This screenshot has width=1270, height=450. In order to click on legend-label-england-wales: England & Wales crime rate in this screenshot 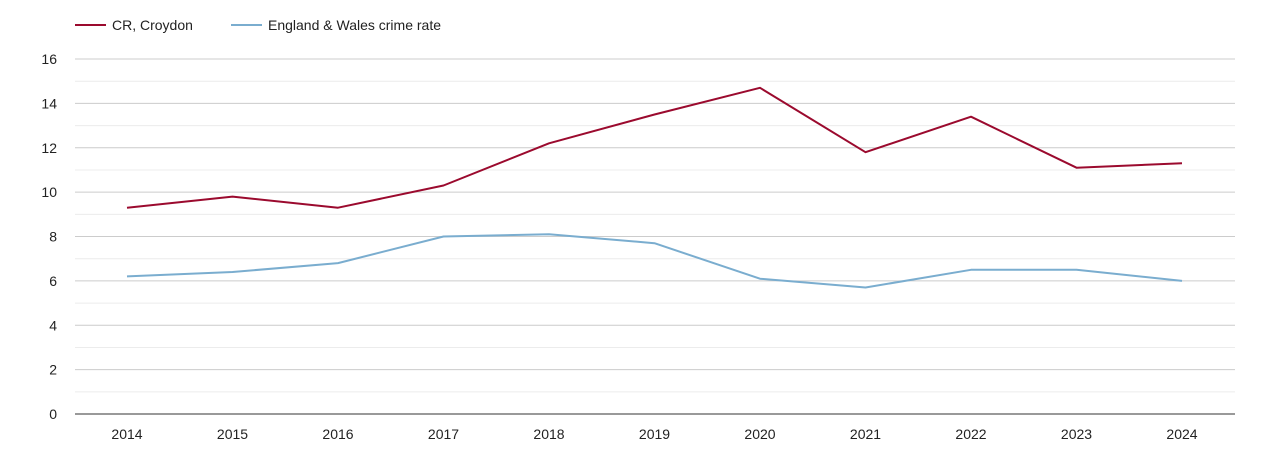, I will do `click(354, 25)`.